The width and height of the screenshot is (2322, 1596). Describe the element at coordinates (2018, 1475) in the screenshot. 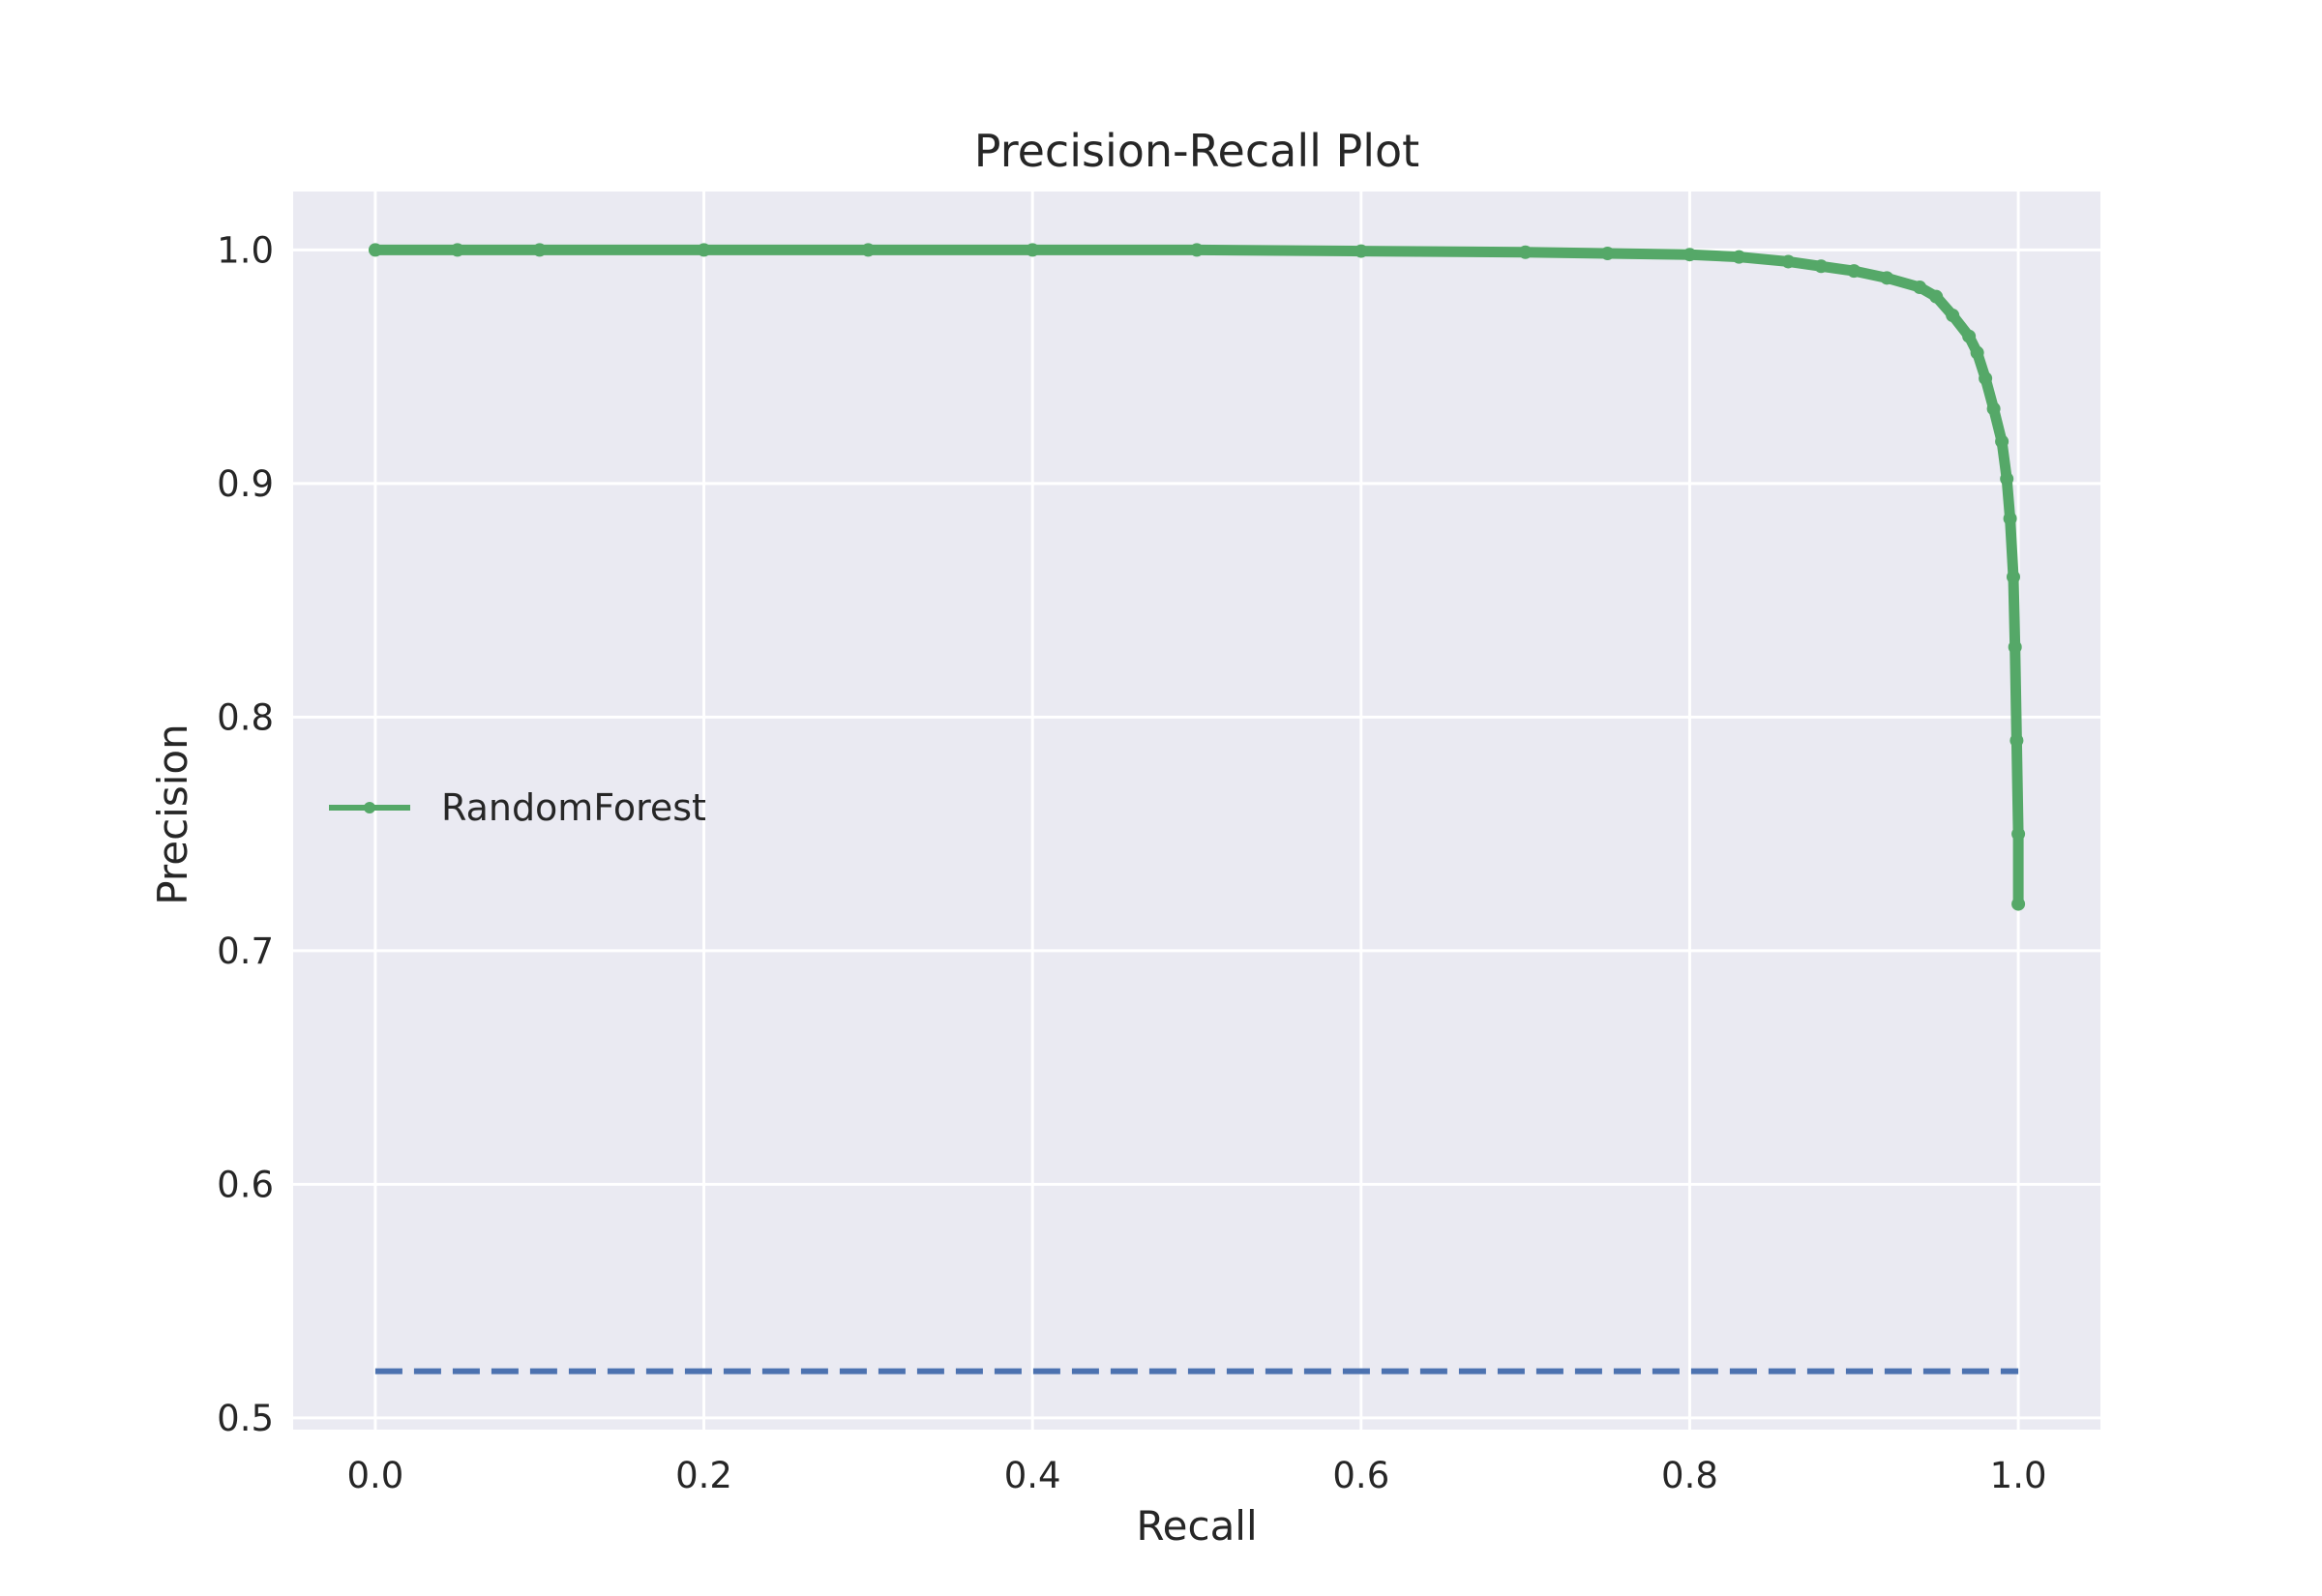

I see `x-tick-label: 1.0` at that location.